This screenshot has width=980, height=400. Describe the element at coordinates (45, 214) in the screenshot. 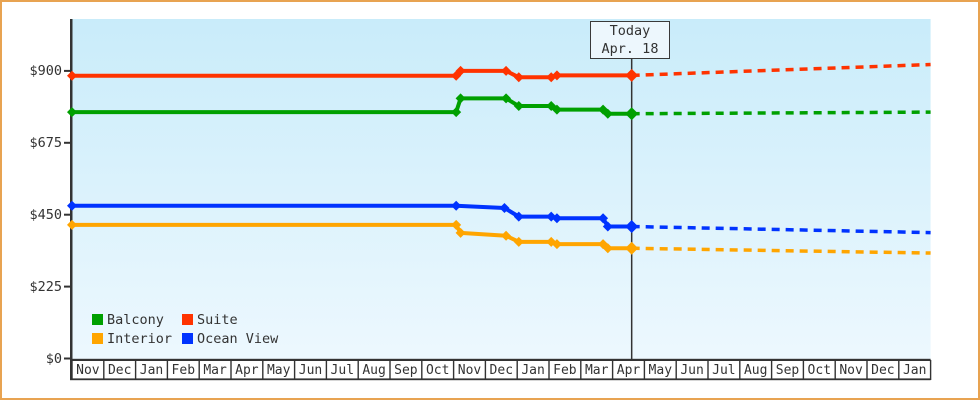

I see `y-axis-label: $450` at that location.